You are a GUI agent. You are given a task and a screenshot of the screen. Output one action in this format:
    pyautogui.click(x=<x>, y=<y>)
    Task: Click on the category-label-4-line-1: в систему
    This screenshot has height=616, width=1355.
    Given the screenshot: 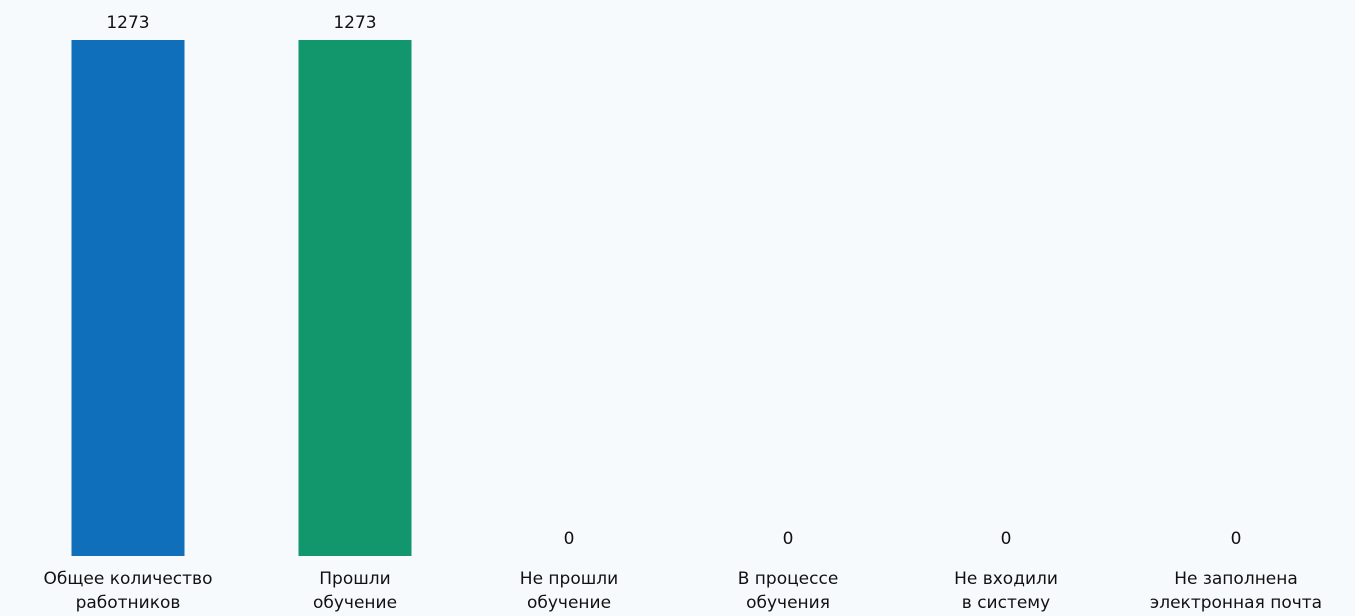 What is the action you would take?
    pyautogui.click(x=1006, y=603)
    